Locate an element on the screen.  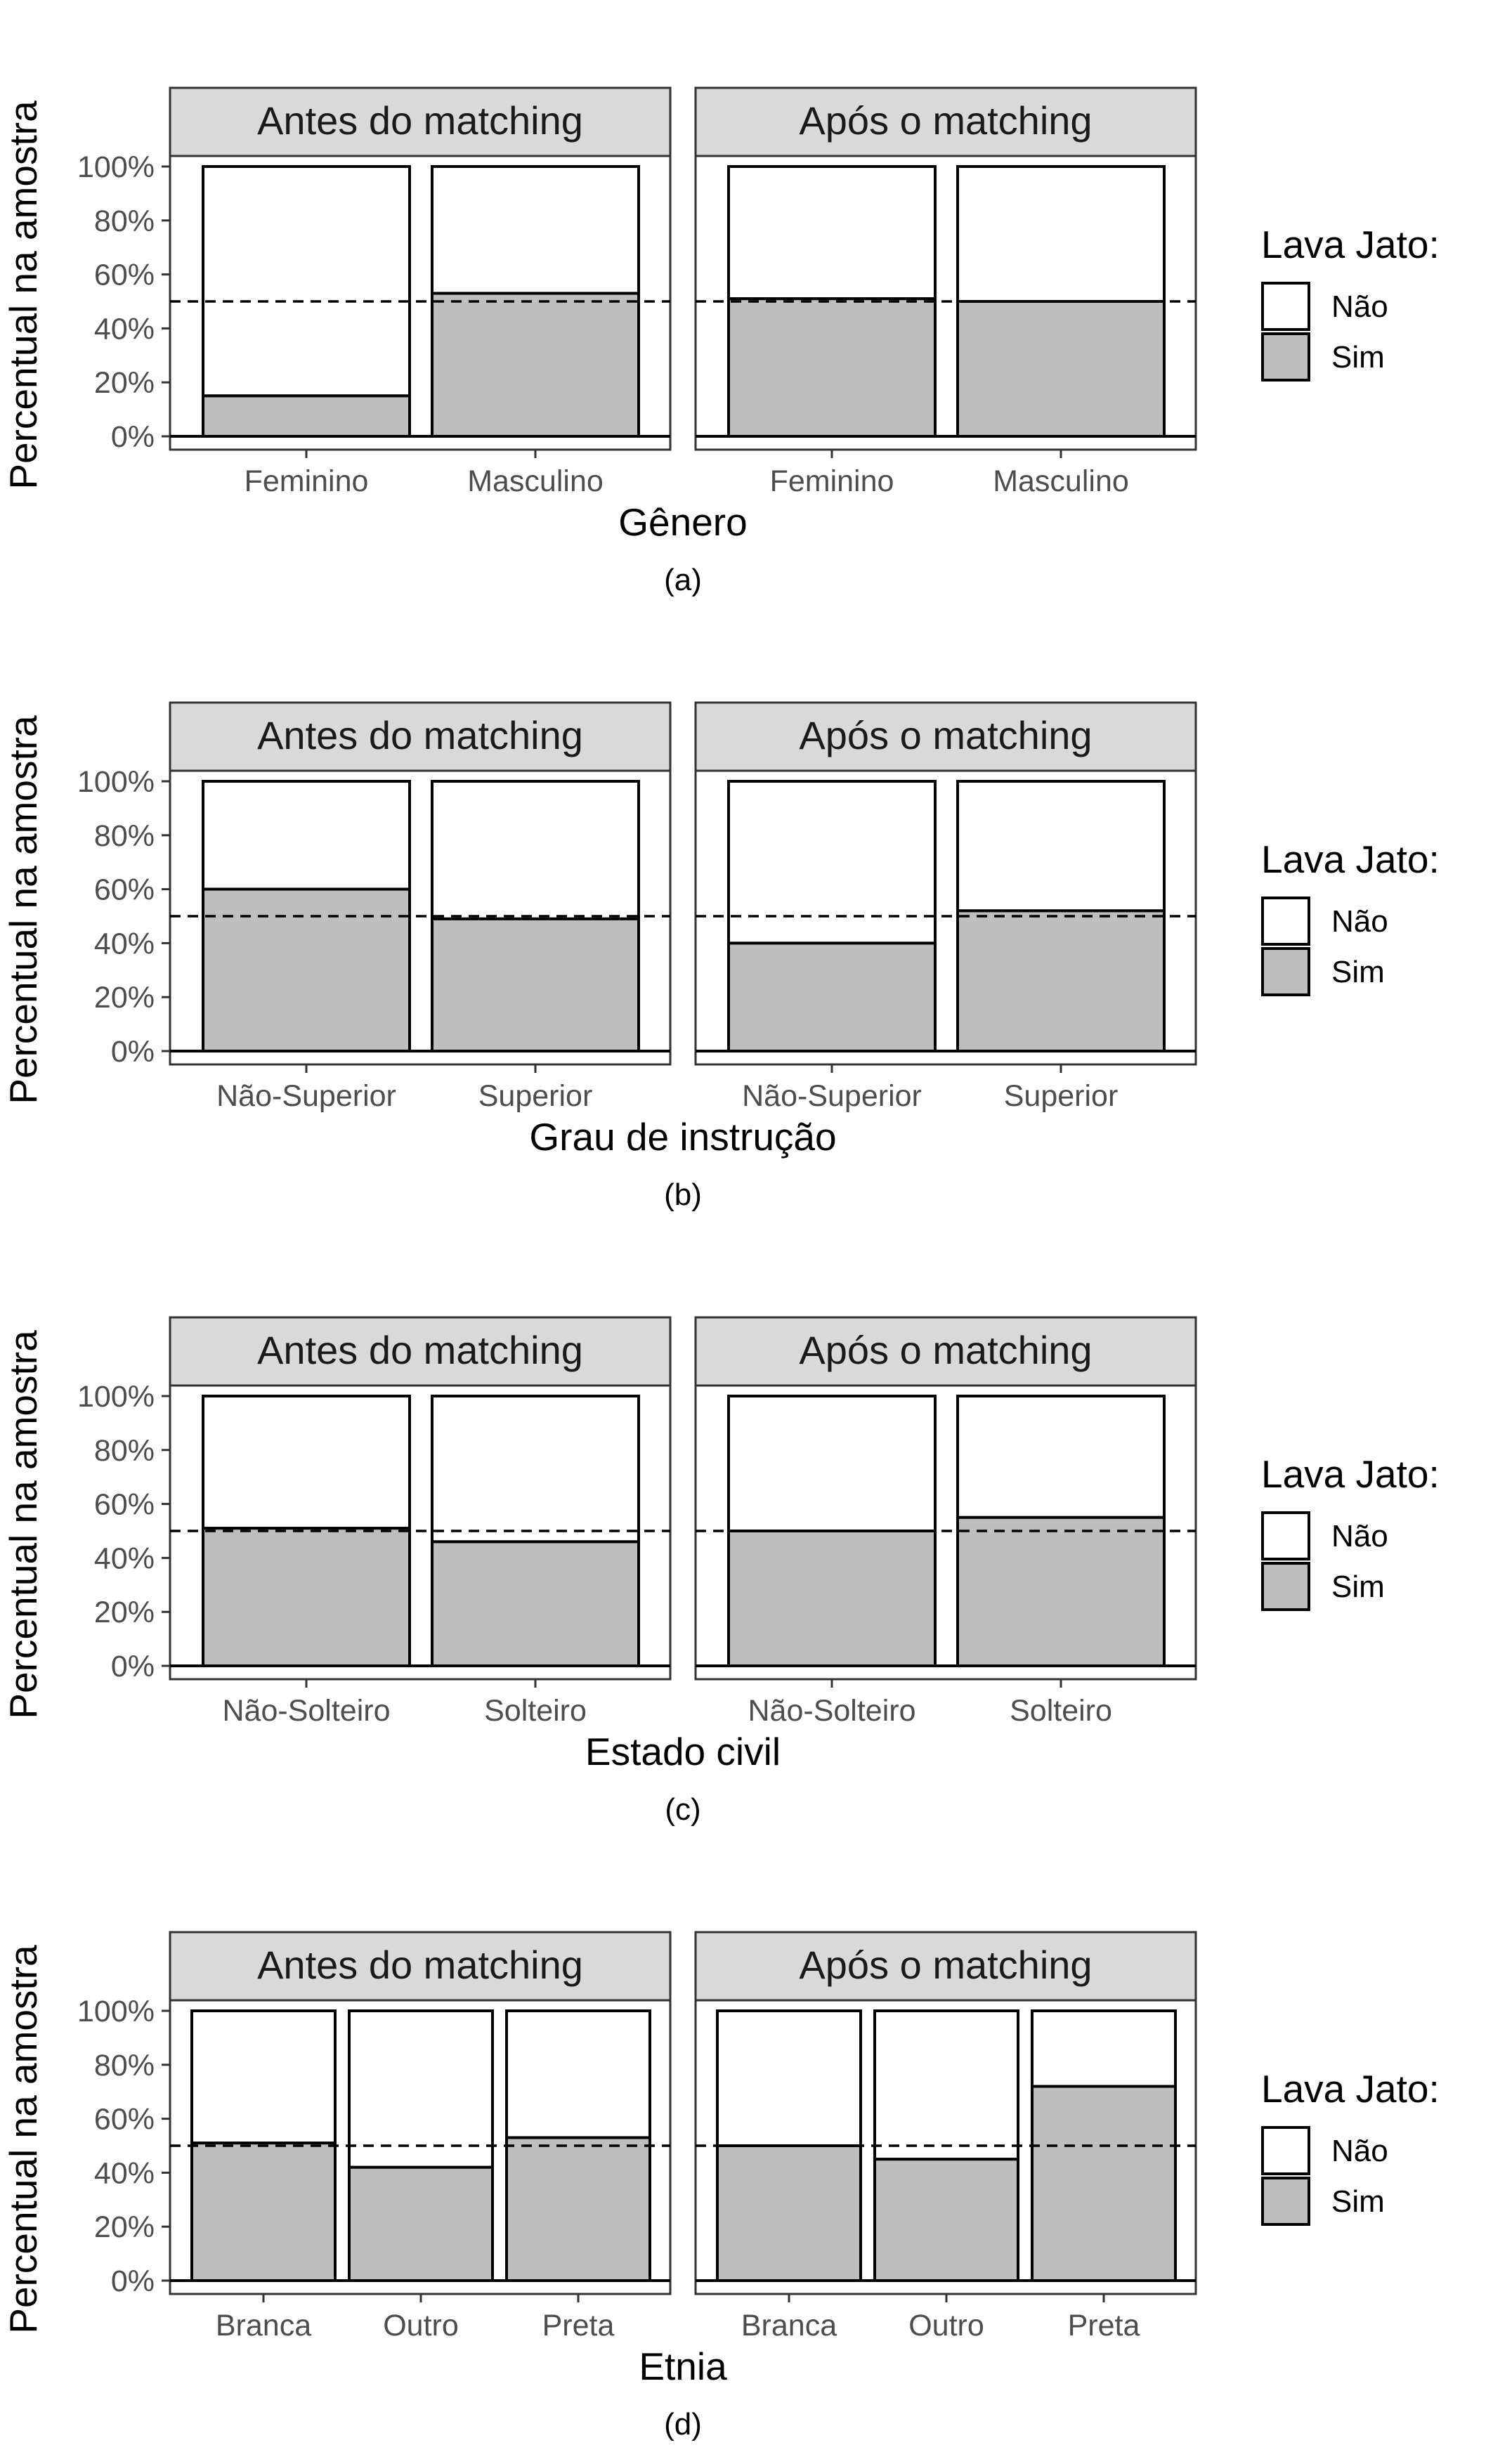
x-tick-label: Feminino is located at coordinates (832, 481).